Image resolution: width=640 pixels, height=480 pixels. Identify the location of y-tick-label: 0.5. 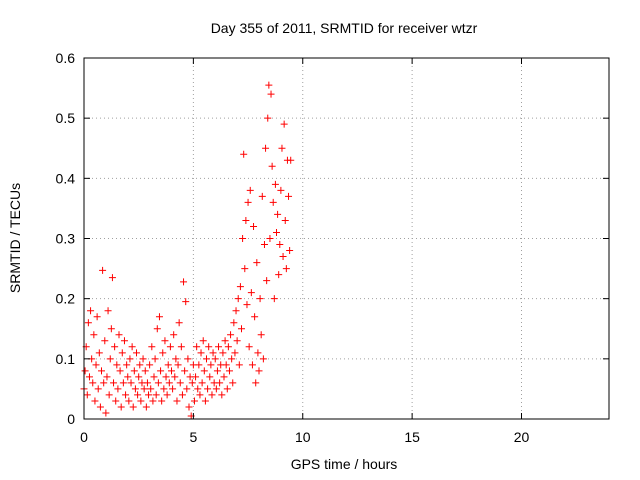
(66, 118).